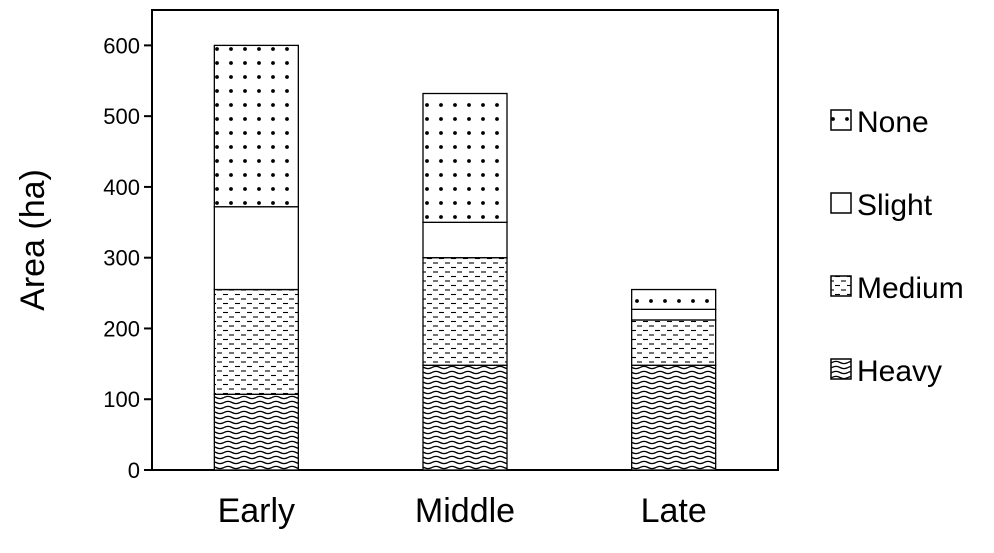 The width and height of the screenshot is (994, 553). I want to click on y-tick-label: 0, so click(134, 470).